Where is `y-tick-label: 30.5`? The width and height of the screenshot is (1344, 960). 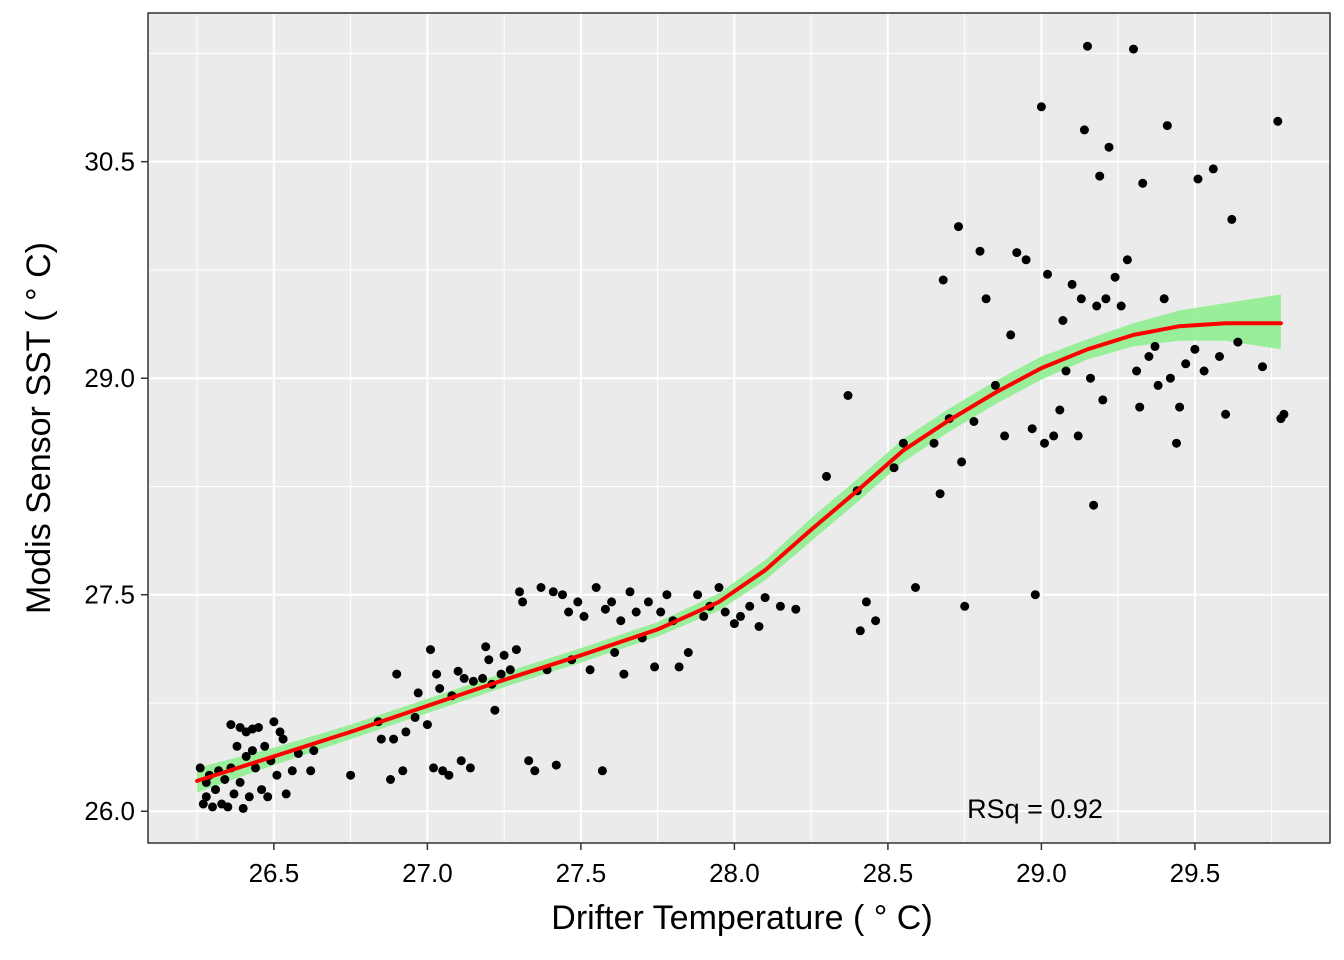
y-tick-label: 30.5 is located at coordinates (109, 162).